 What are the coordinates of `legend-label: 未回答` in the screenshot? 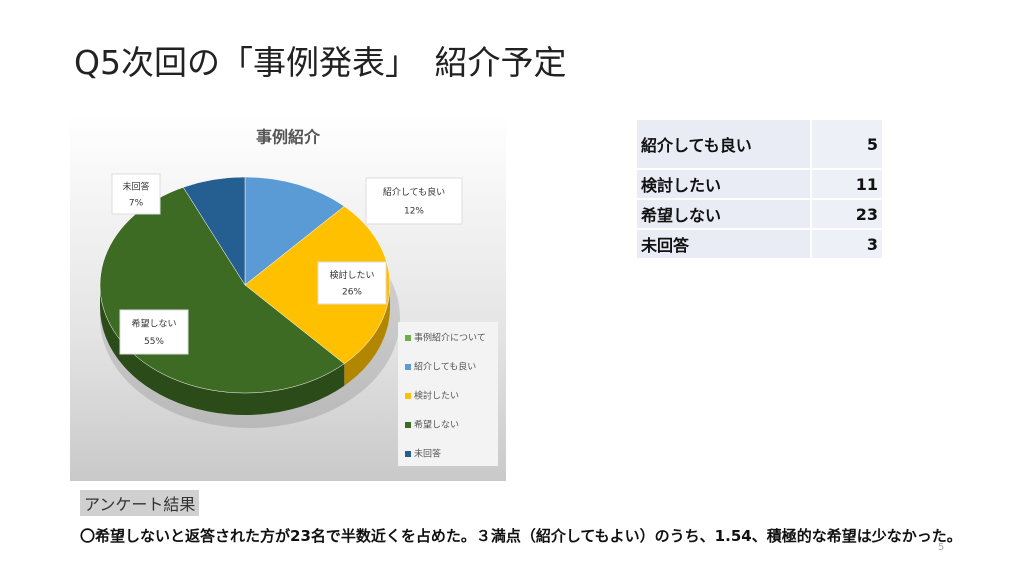 It's located at (427, 454).